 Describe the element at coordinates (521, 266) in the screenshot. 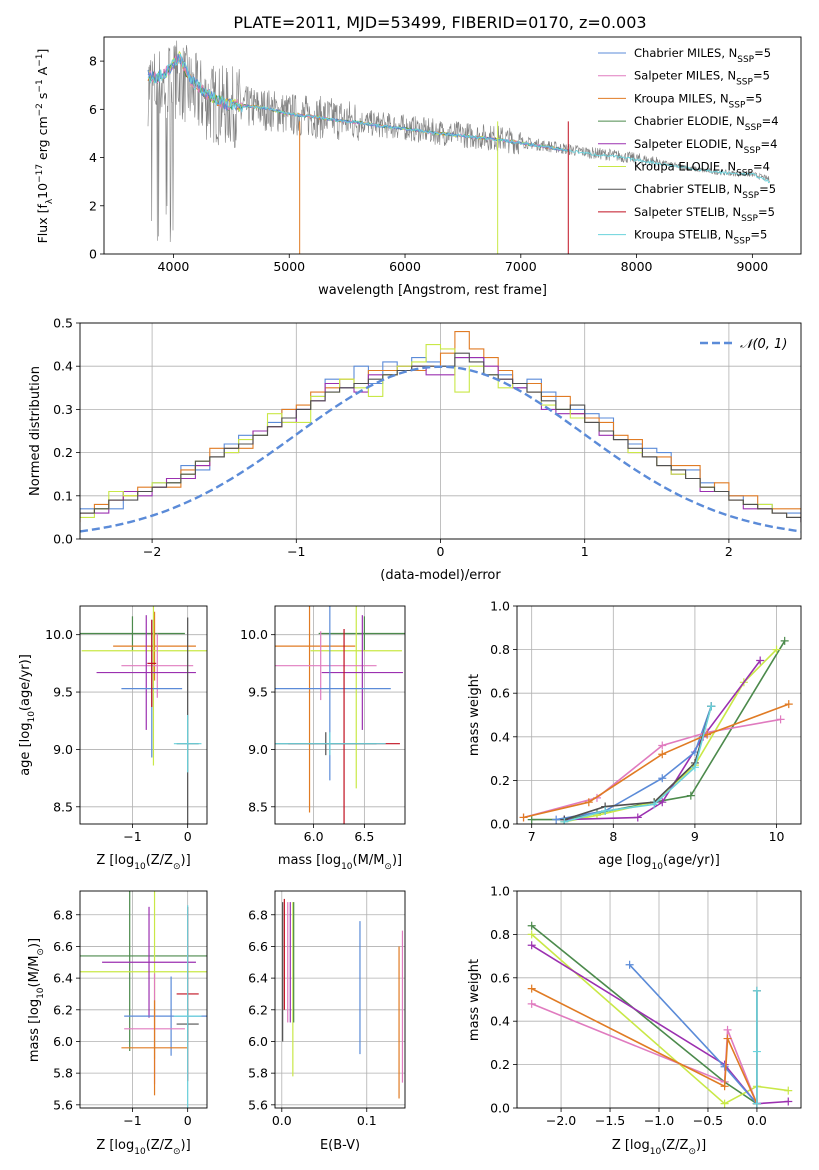

I see `x-tick-label: 7000` at that location.